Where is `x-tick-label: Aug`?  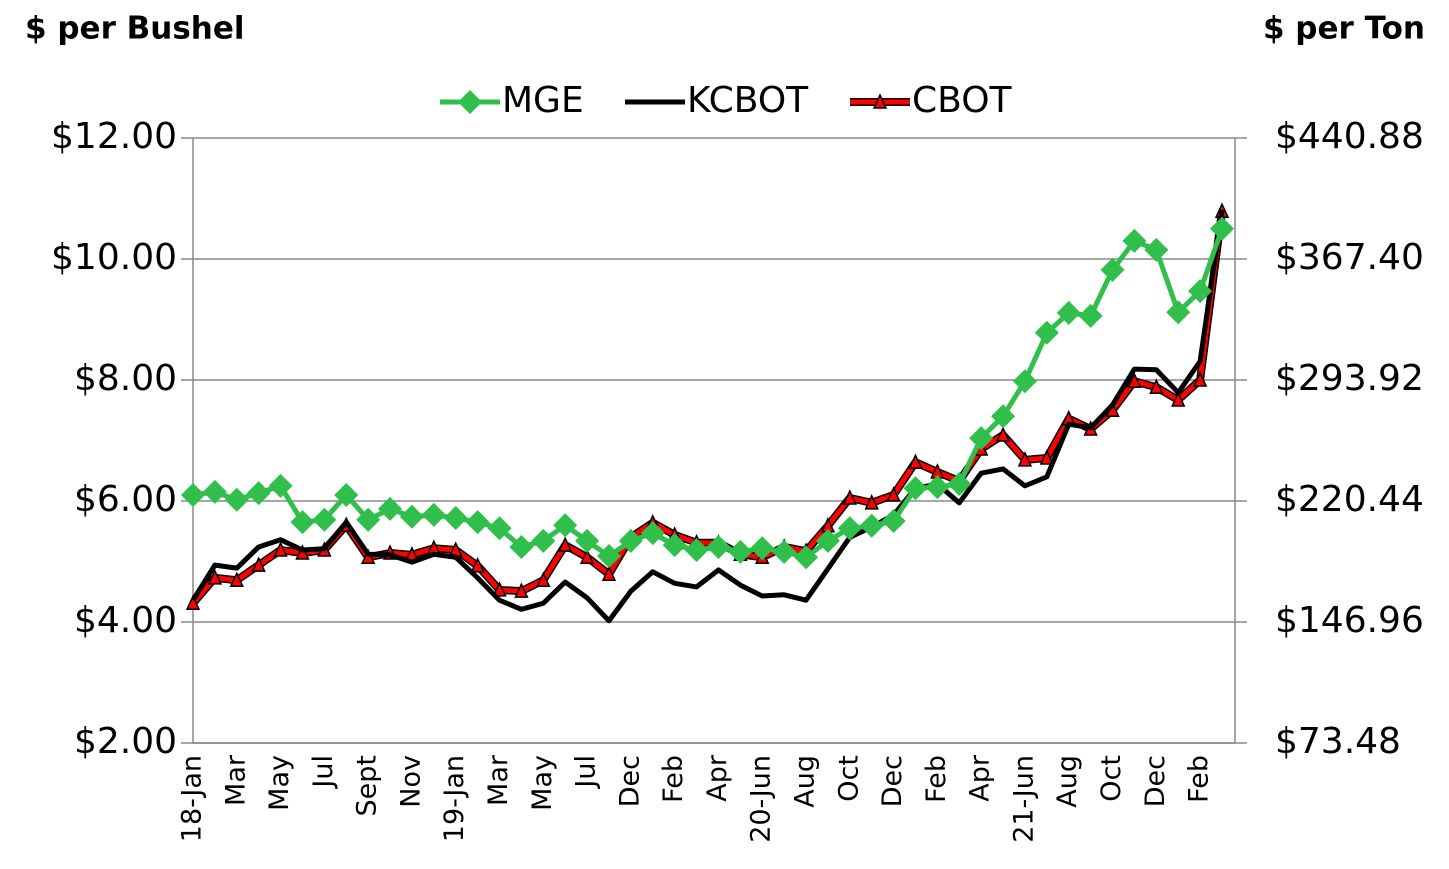
x-tick-label: Aug is located at coordinates (1067, 781).